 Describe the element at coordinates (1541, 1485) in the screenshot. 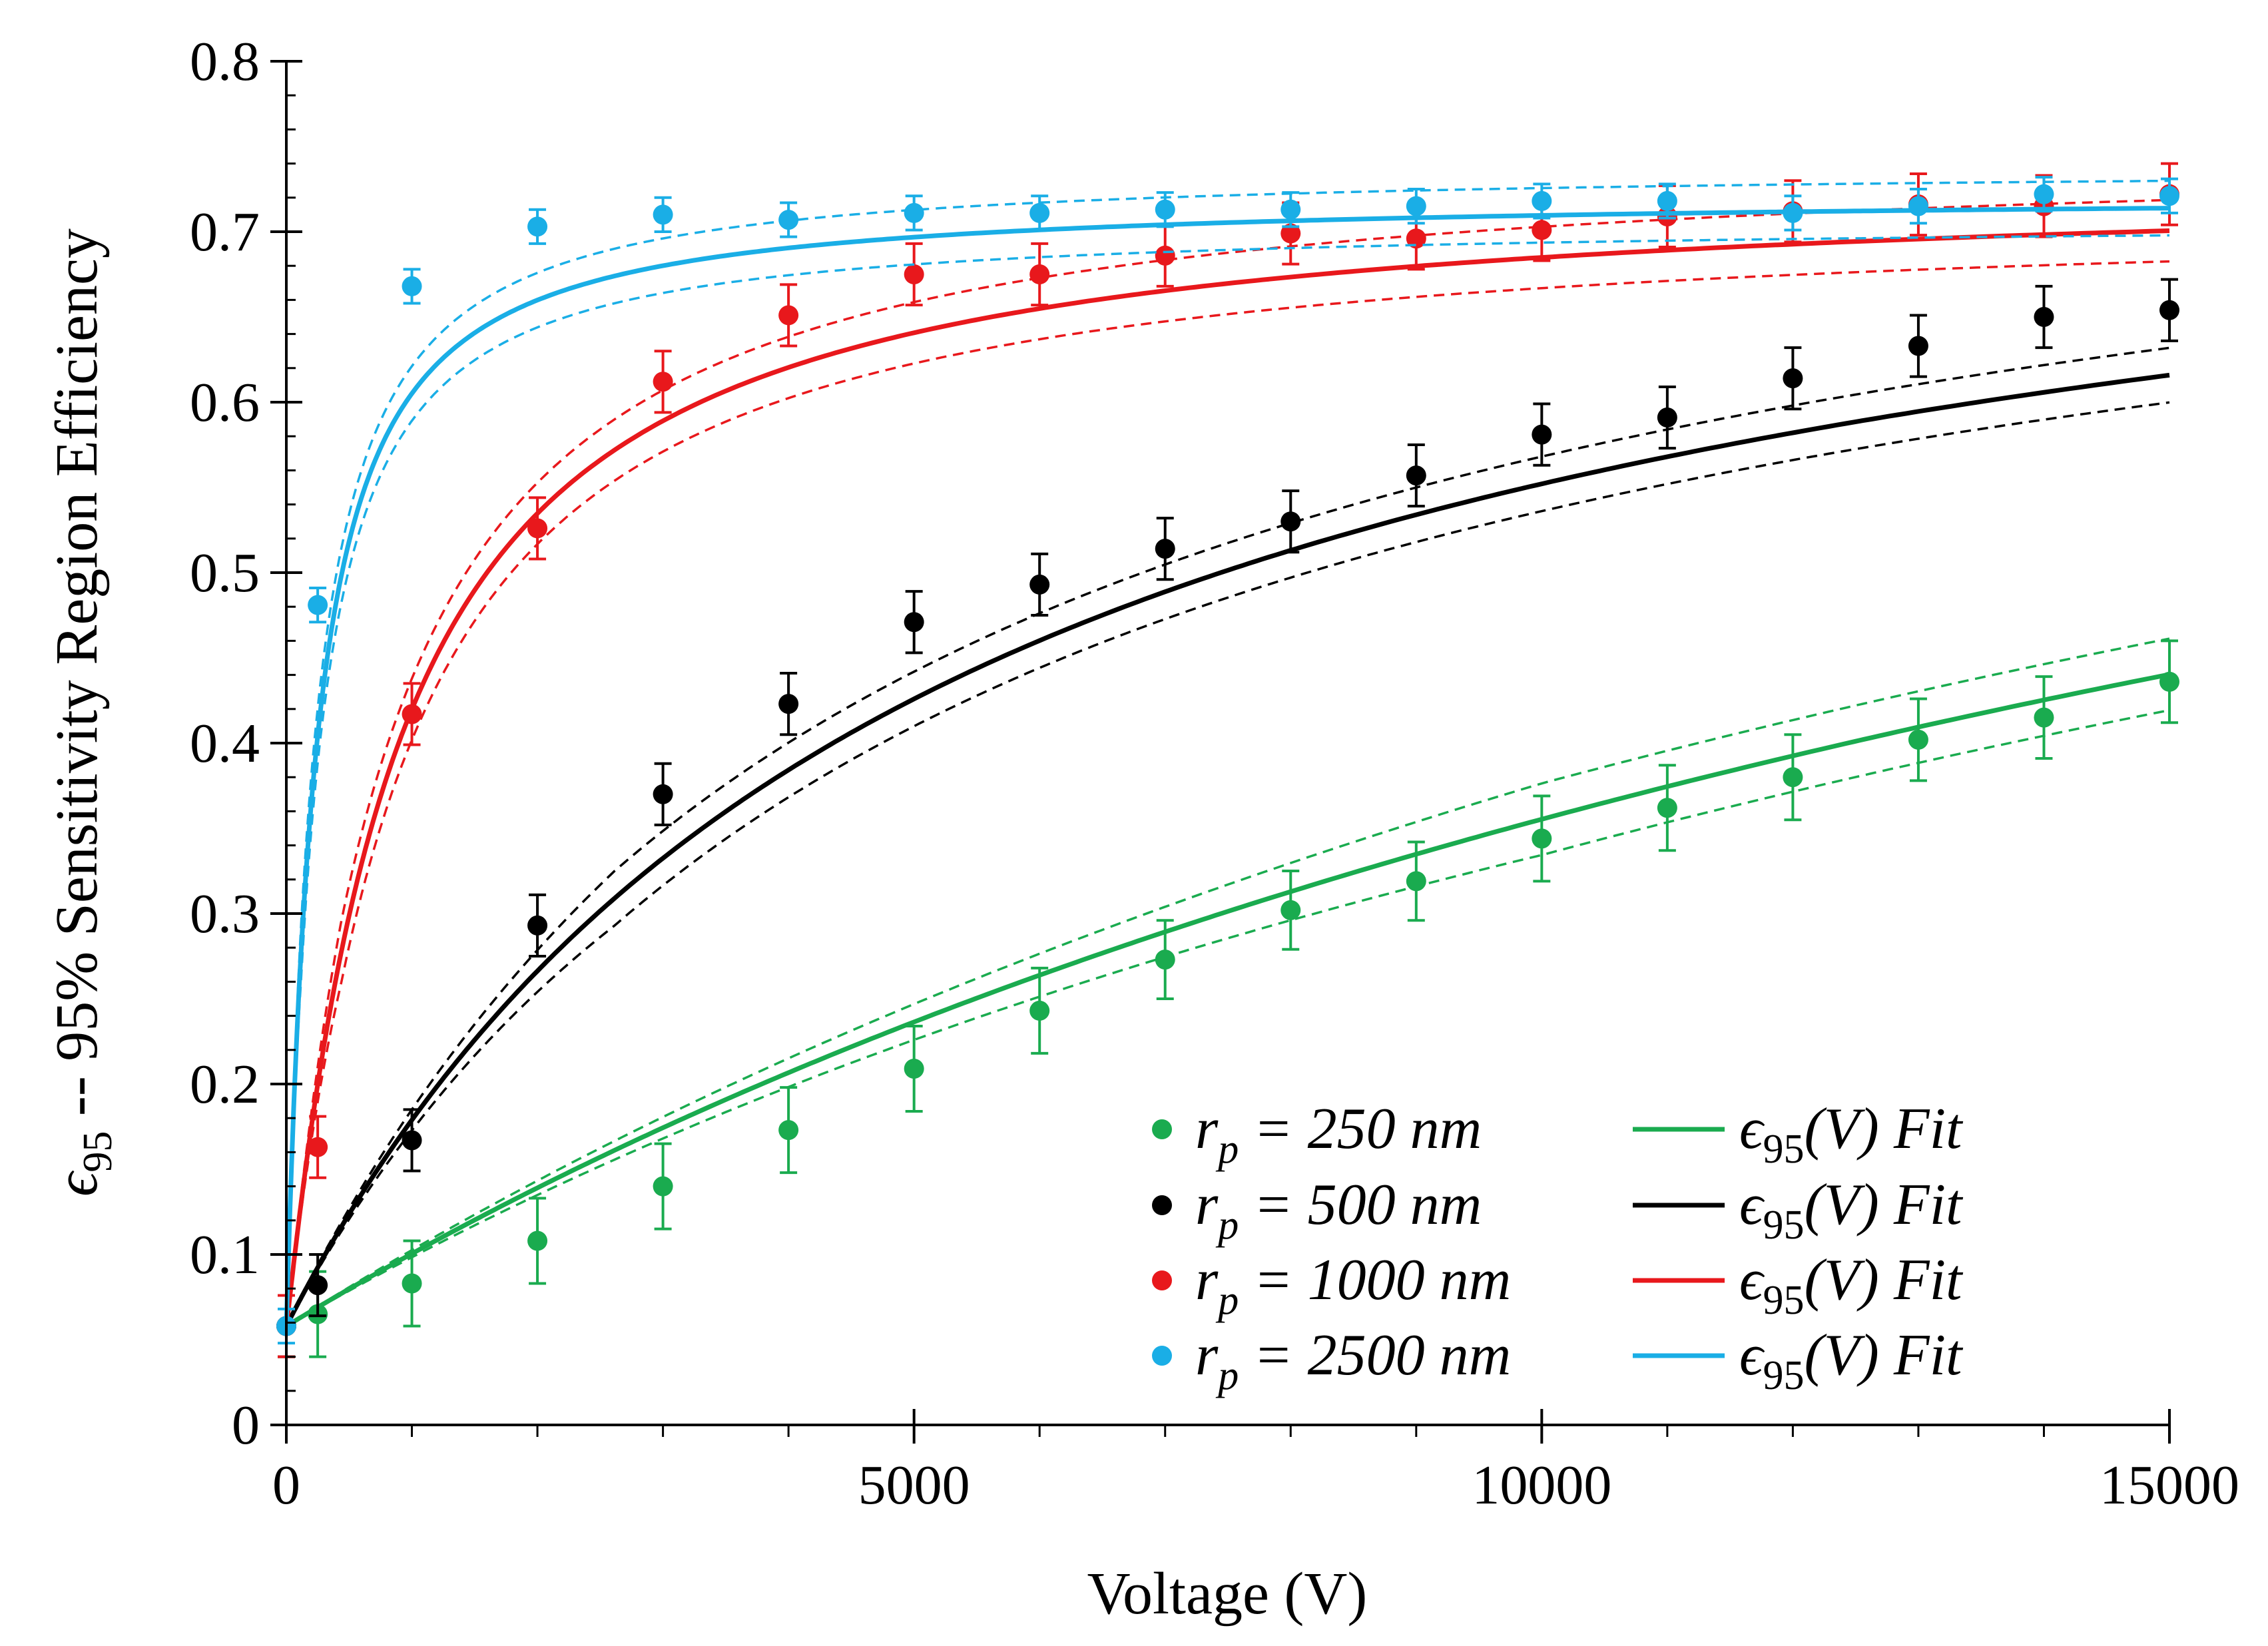

I see `x-tick-label: 10000` at that location.